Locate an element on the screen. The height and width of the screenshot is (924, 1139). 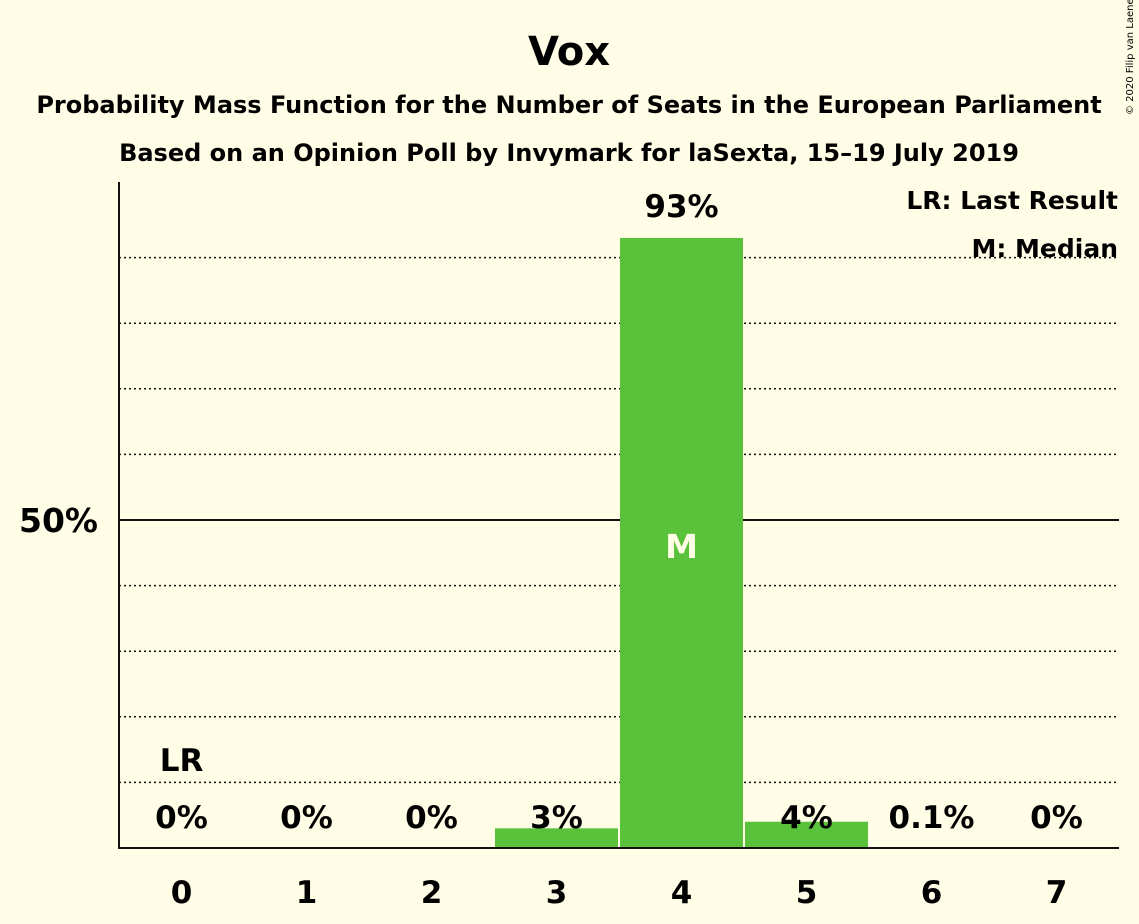
y-tick-label: 50% is located at coordinates (58, 520).